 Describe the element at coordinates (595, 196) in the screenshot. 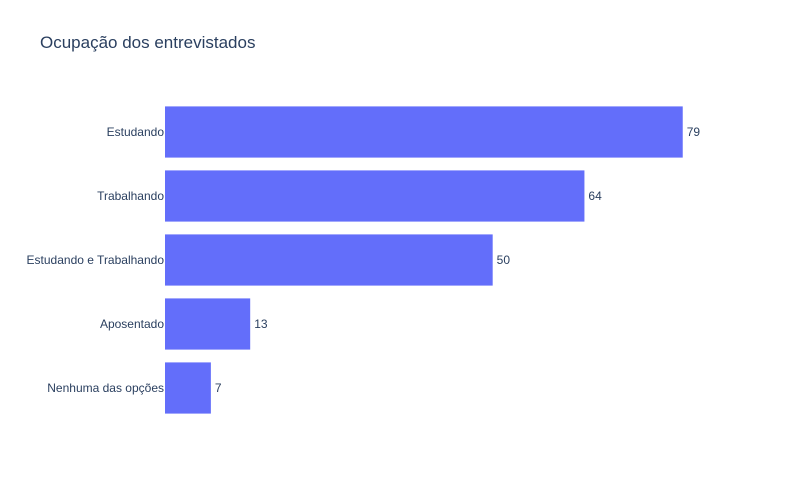

I see `bar-value-label: 64` at that location.